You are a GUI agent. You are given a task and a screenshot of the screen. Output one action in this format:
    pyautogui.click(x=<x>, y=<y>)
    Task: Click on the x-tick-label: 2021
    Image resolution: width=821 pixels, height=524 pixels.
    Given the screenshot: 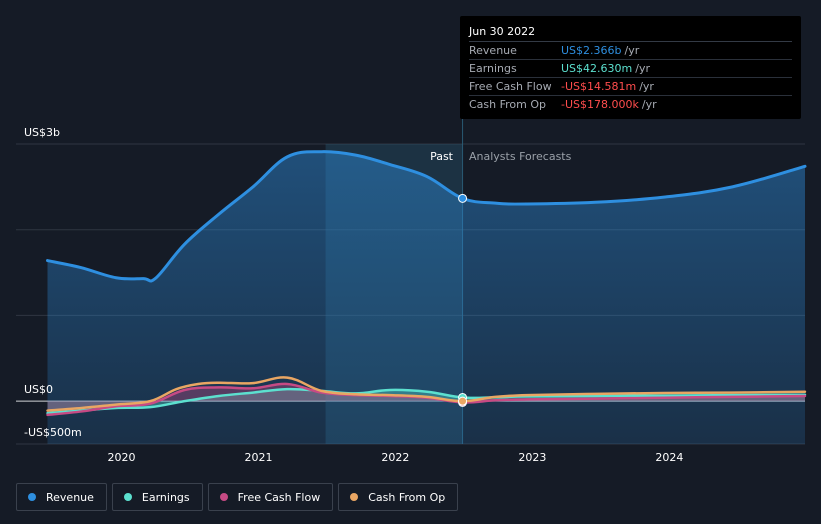 What is the action you would take?
    pyautogui.click(x=258, y=457)
    